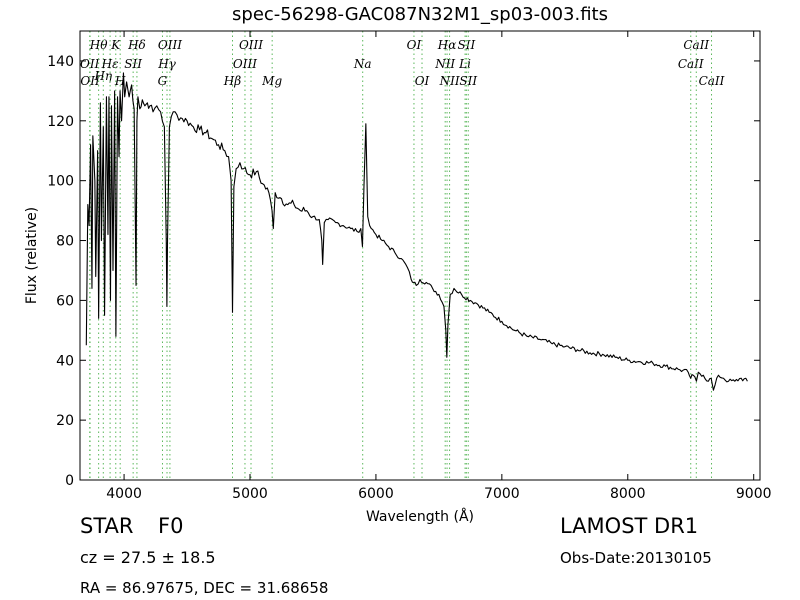 The width and height of the screenshot is (800, 600). I want to click on x-tick-label: 8000, so click(628, 494).